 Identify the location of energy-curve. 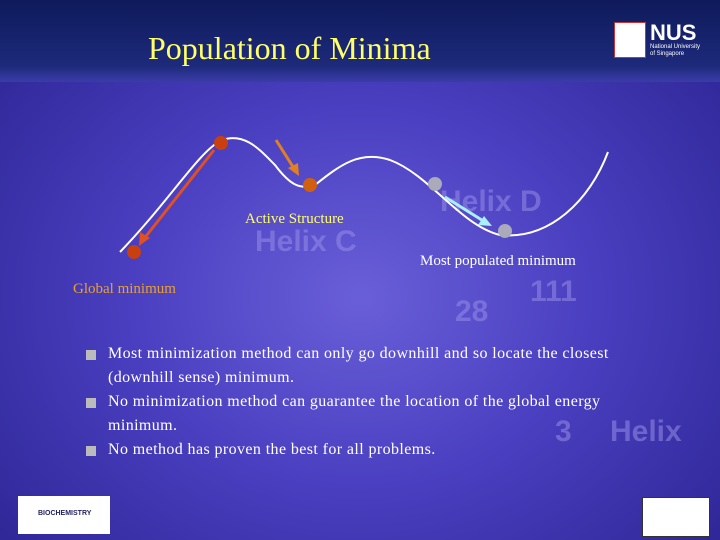
(364, 195).